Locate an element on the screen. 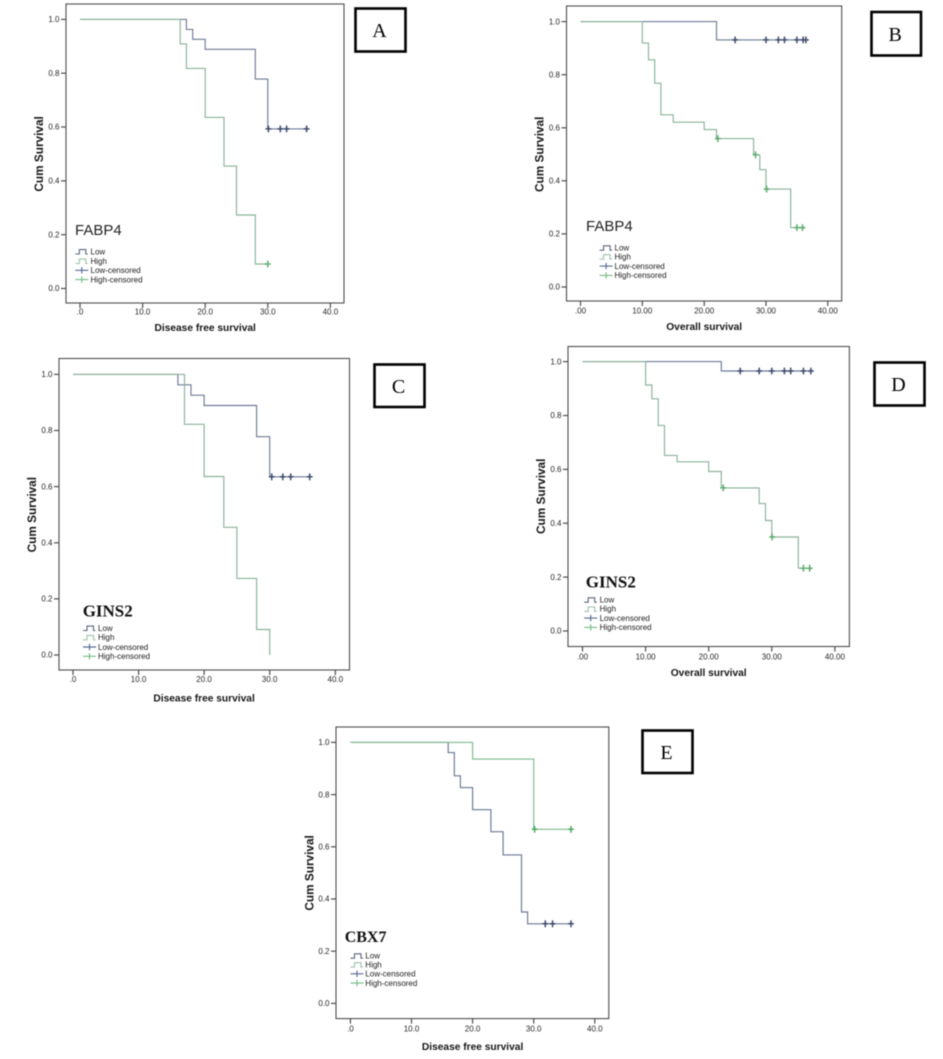  svg-text: C is located at coordinates (398, 387).